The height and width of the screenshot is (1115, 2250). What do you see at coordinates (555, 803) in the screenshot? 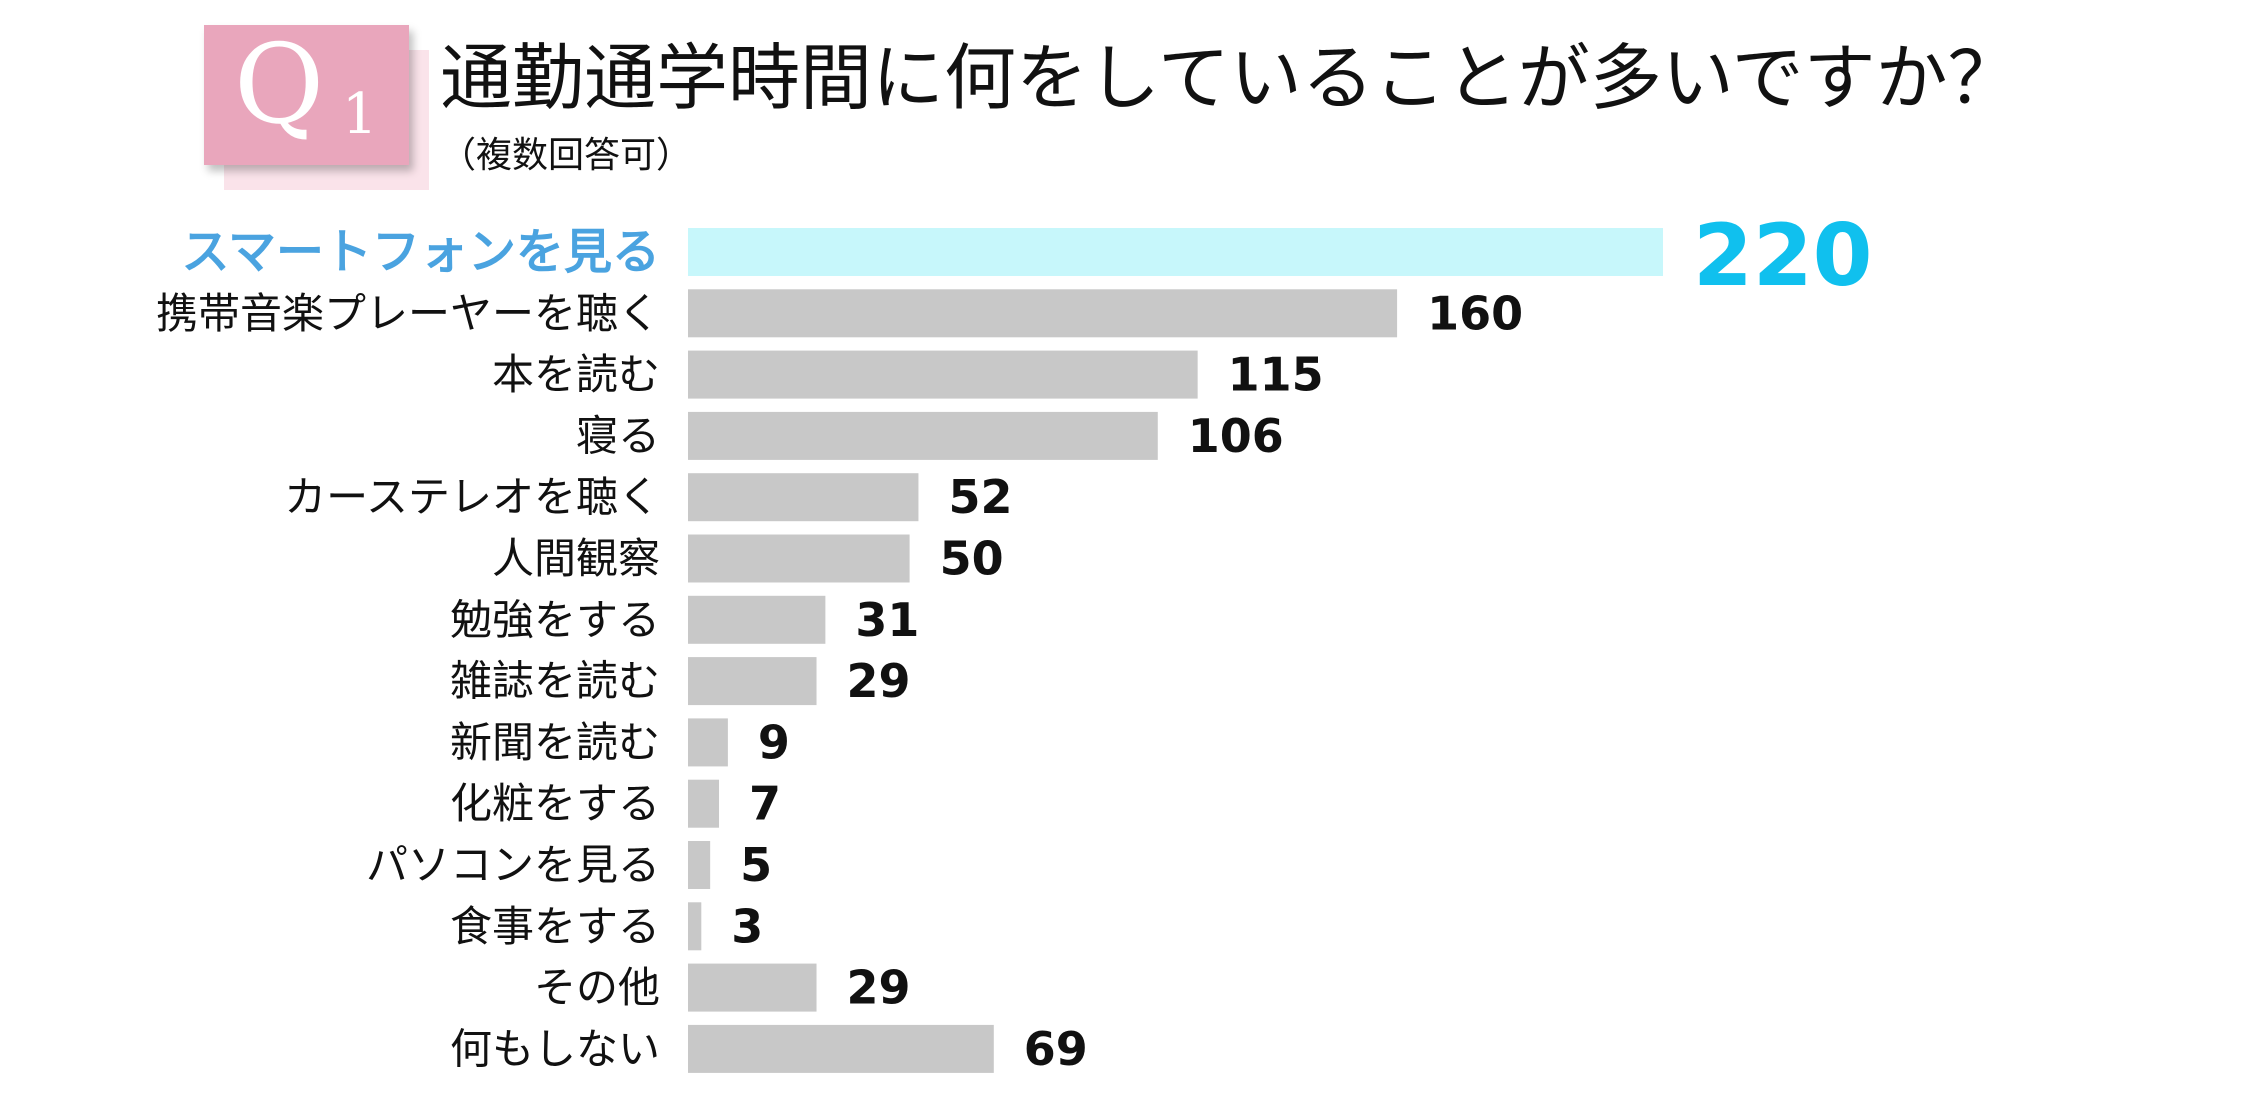
I see `category-label-9: 化粧をする` at bounding box center [555, 803].